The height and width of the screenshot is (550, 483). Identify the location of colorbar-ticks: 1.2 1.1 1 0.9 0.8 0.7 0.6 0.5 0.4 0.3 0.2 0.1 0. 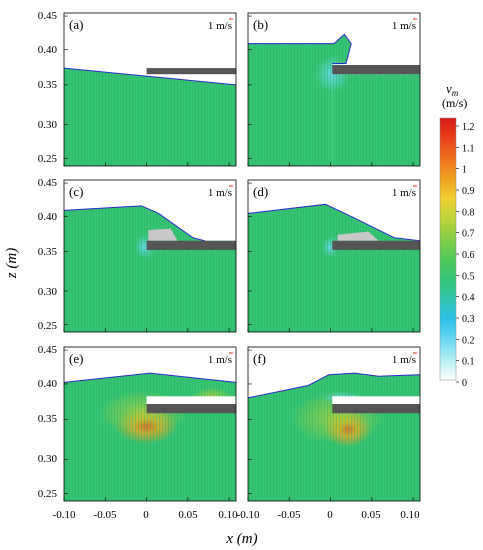
(465, 255).